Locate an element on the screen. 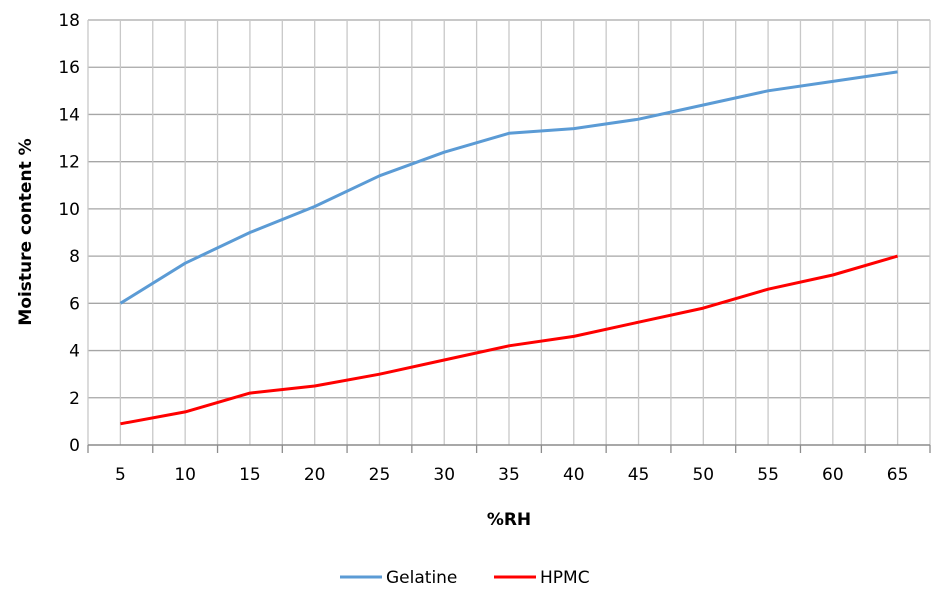 The height and width of the screenshot is (604, 950). x-tick-label: 55 is located at coordinates (768, 475).